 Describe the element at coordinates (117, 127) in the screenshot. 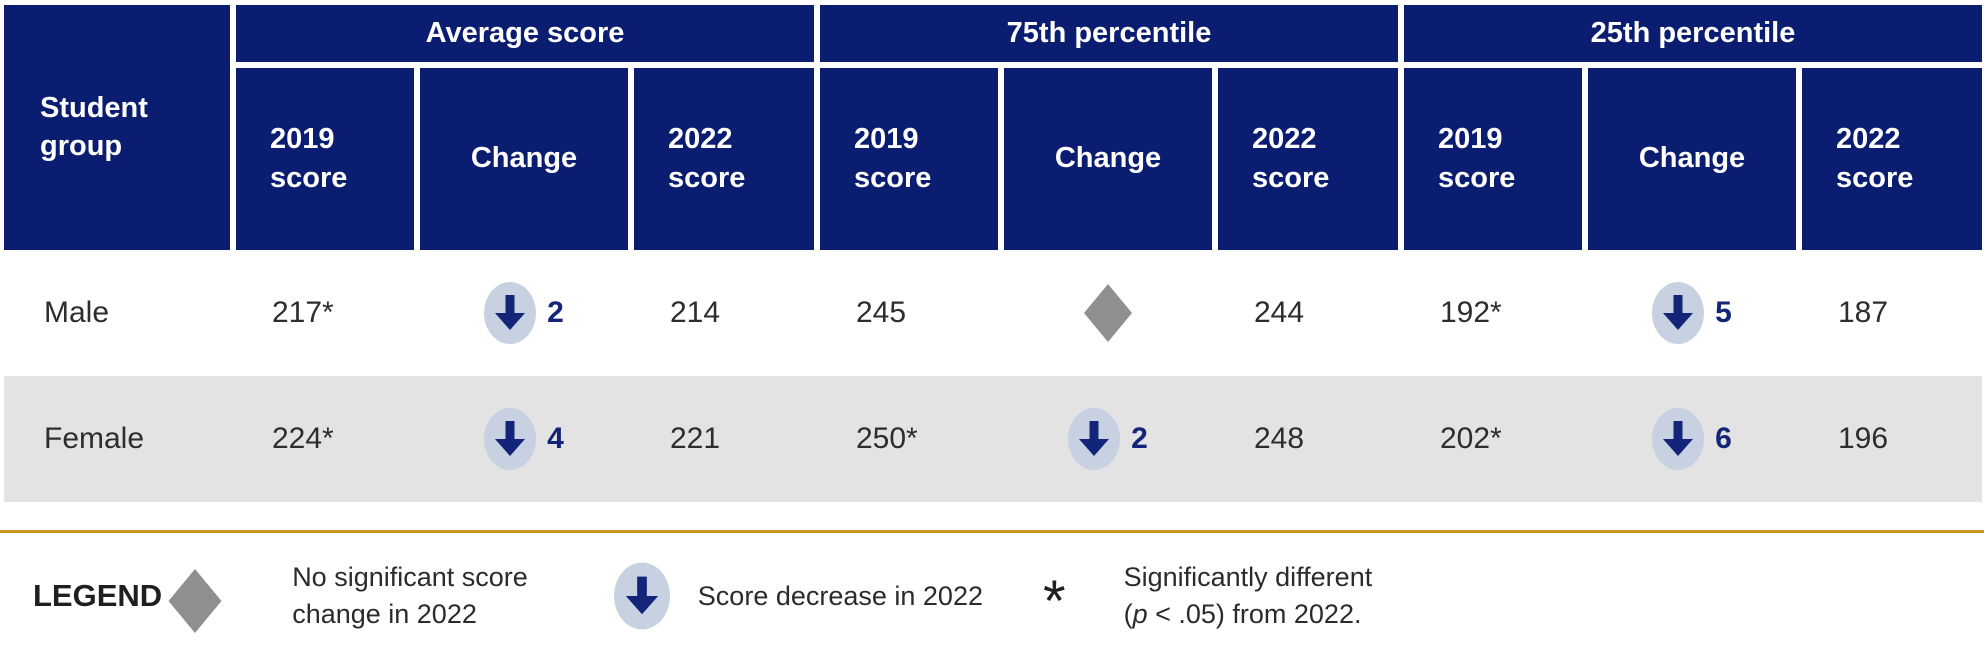

I see `header-student-group: Student group` at that location.